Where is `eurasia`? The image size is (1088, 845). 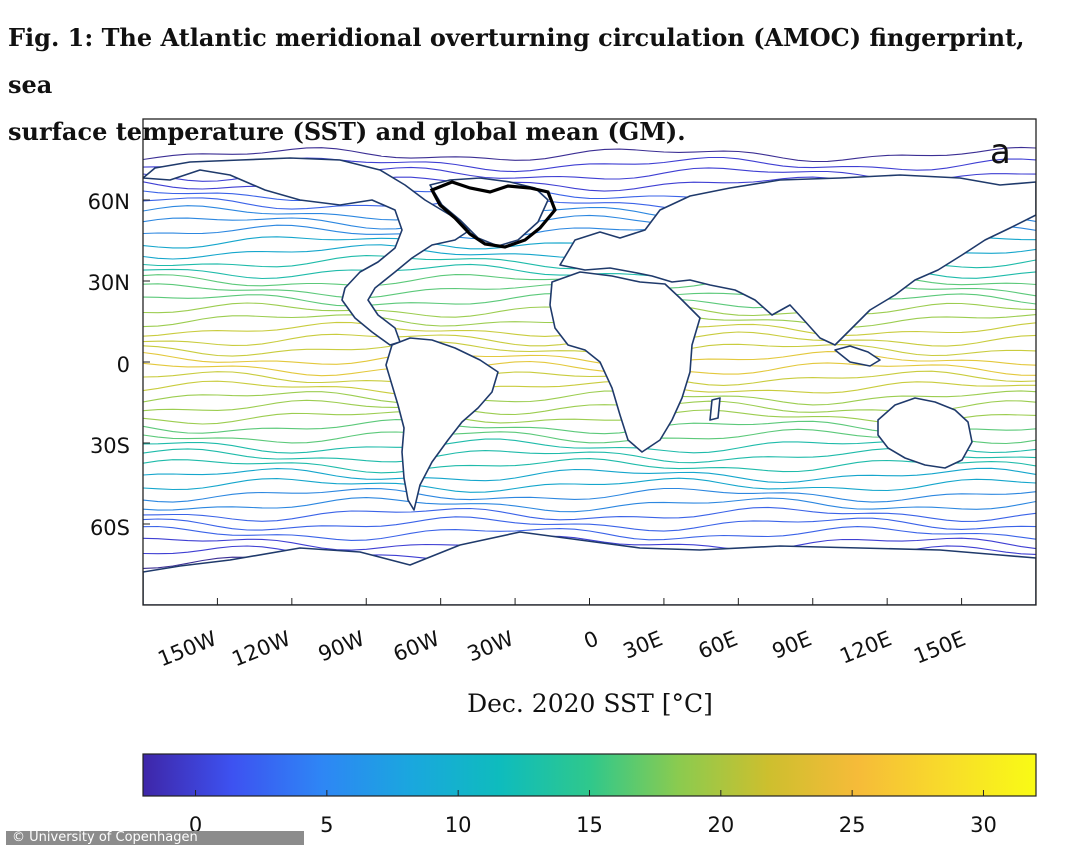 eurasia is located at coordinates (797, 260).